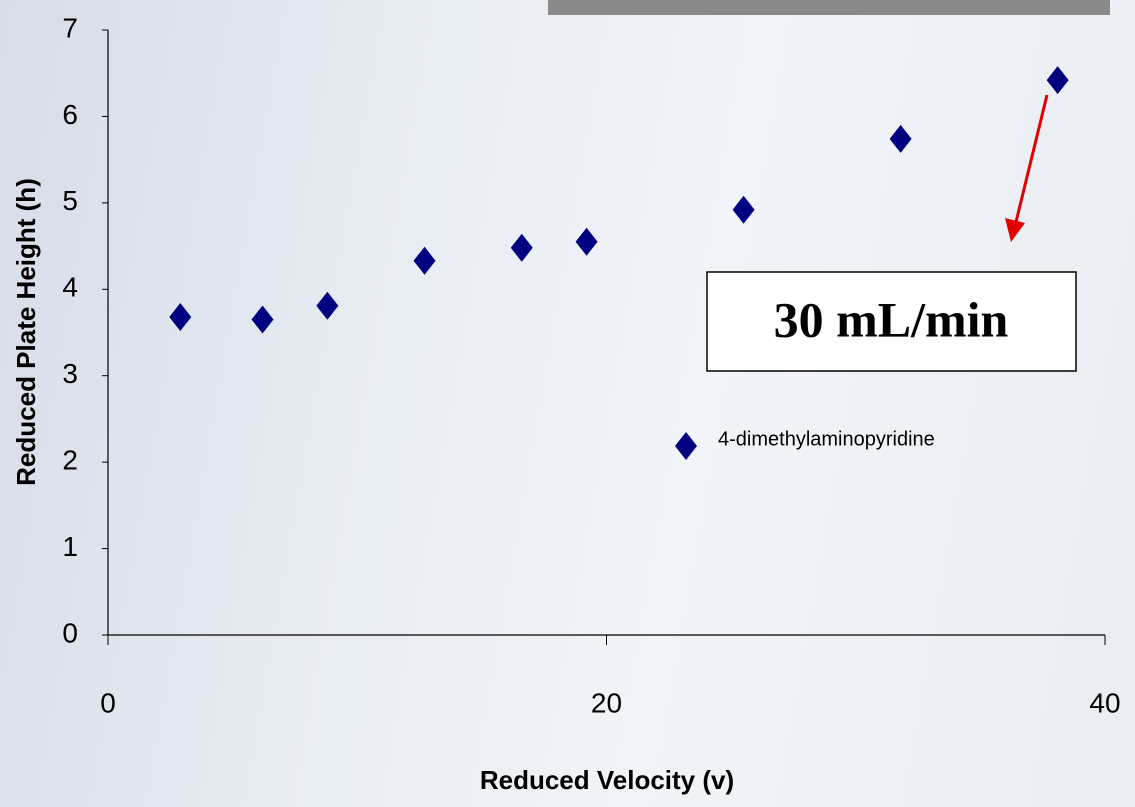  I want to click on y-tick-label: 0, so click(70, 632).